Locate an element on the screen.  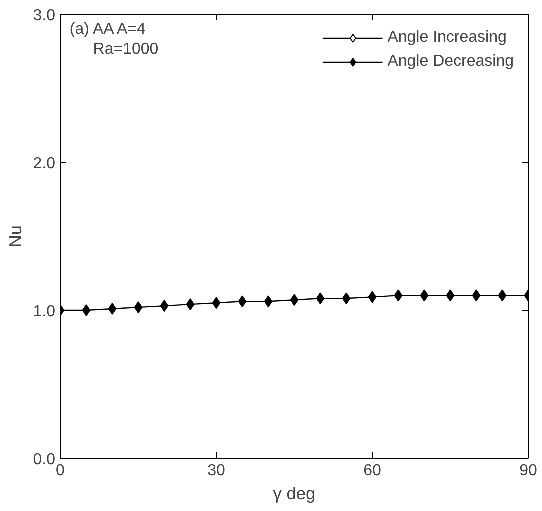
y-tick-label: 2.0 is located at coordinates (44, 164).